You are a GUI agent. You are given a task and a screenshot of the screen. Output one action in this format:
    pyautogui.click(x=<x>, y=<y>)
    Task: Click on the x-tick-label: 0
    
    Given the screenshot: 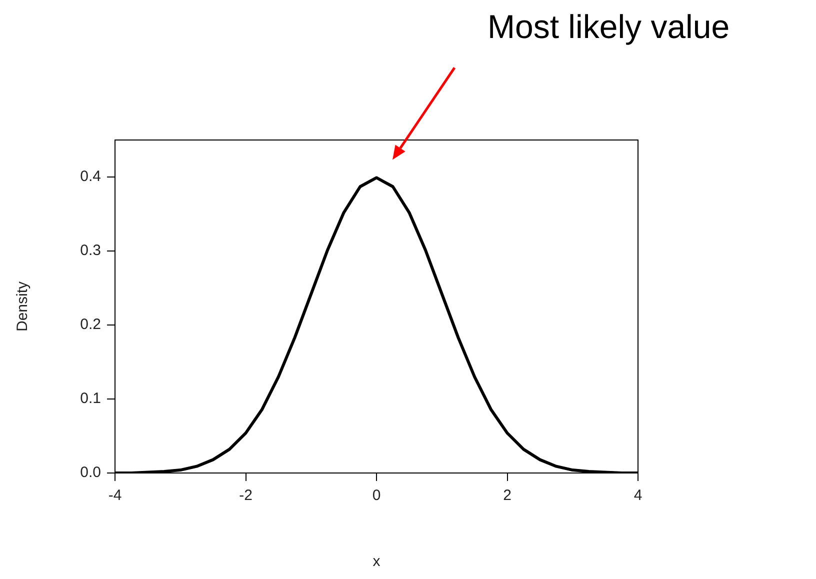 What is the action you would take?
    pyautogui.click(x=376, y=495)
    